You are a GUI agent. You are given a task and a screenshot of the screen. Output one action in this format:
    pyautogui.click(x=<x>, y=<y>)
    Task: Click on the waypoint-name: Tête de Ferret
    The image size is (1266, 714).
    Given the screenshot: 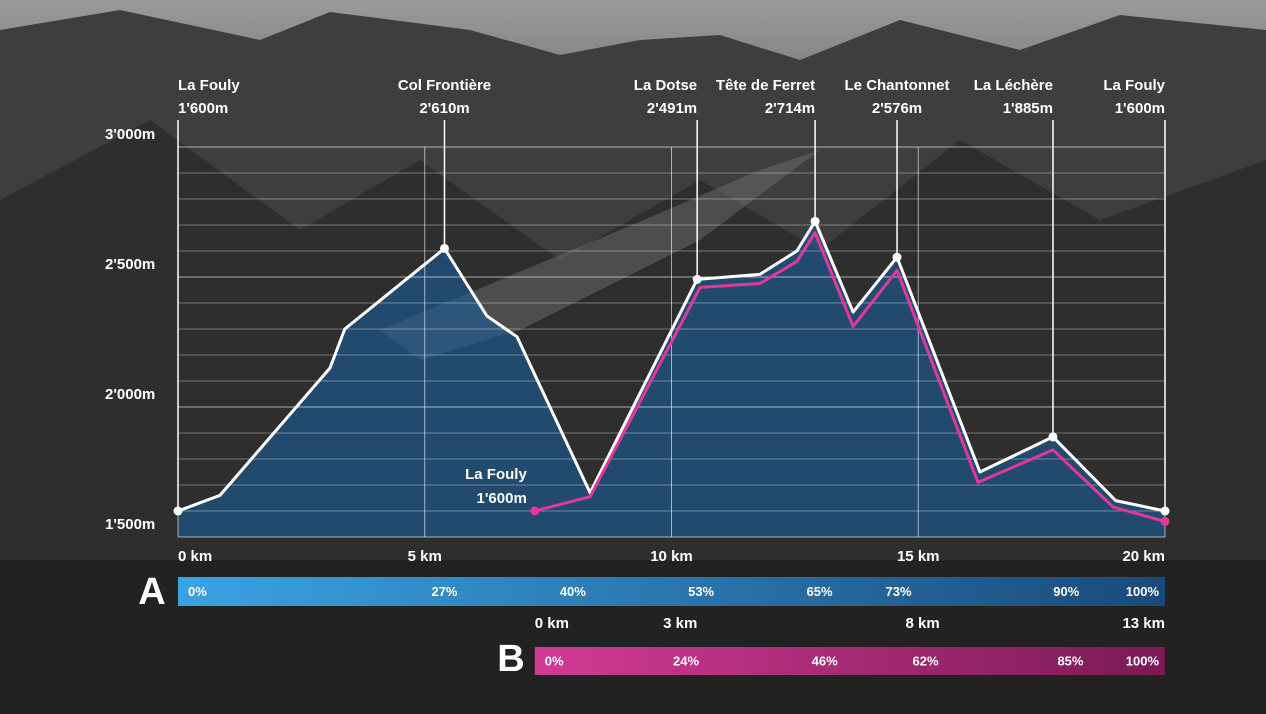 What is the action you would take?
    pyautogui.click(x=765, y=85)
    